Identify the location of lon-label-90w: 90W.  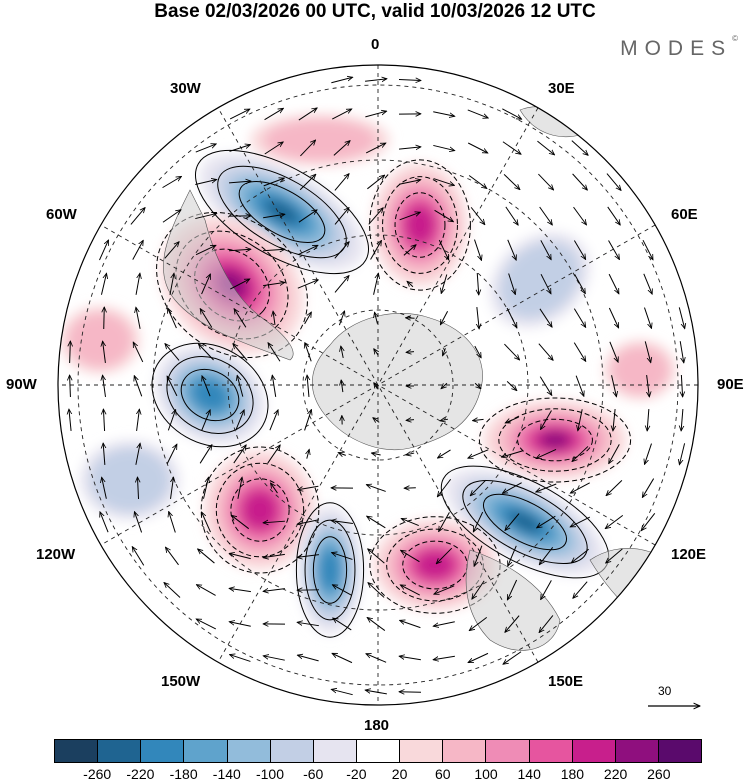
(21, 384).